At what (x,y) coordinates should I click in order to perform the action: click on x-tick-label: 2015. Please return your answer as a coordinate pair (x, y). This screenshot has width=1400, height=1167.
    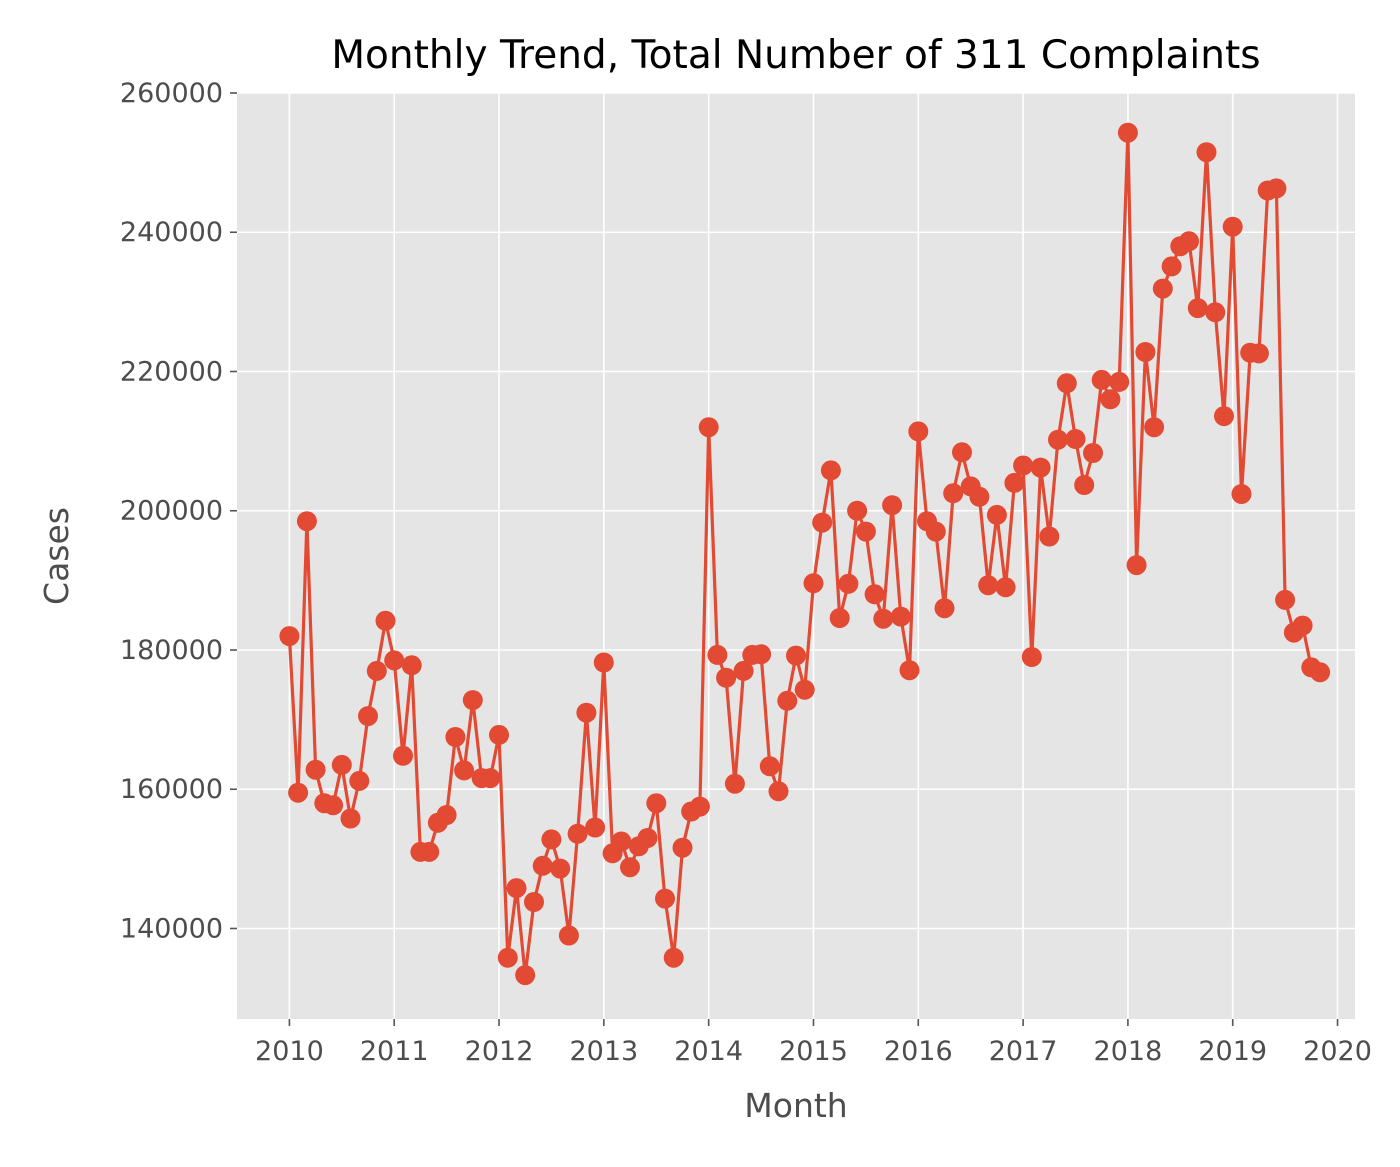
    Looking at the image, I should click on (813, 1051).